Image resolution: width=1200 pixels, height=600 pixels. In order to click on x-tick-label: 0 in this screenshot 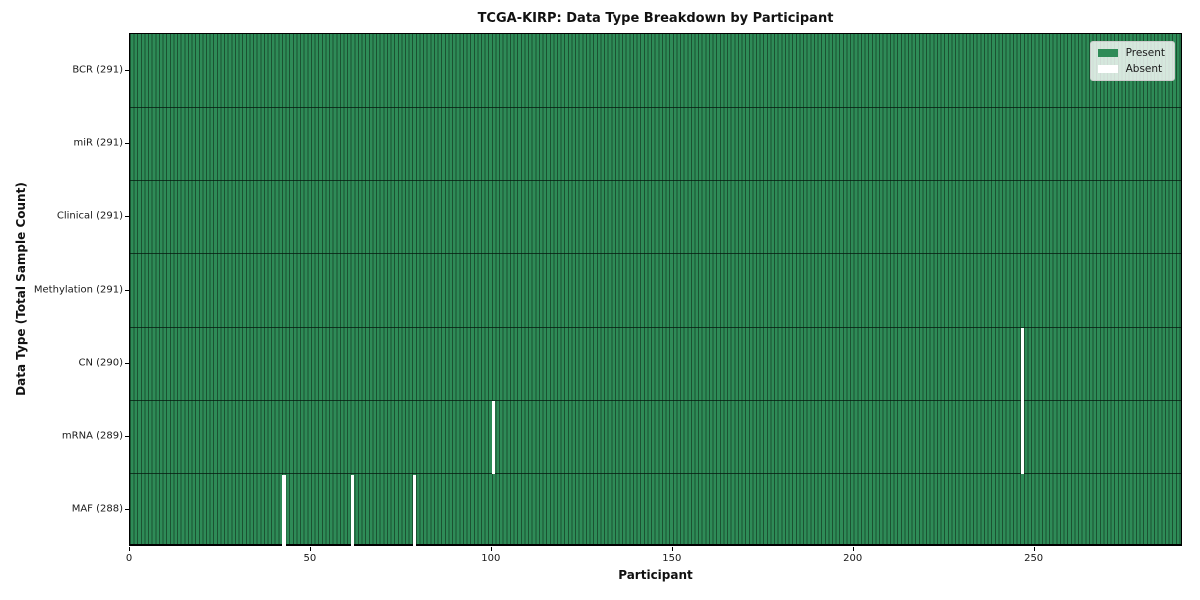, I will do `click(129, 558)`.